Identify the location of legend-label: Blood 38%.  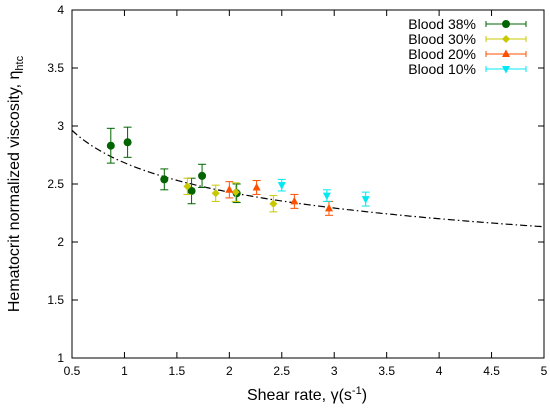
(442, 24).